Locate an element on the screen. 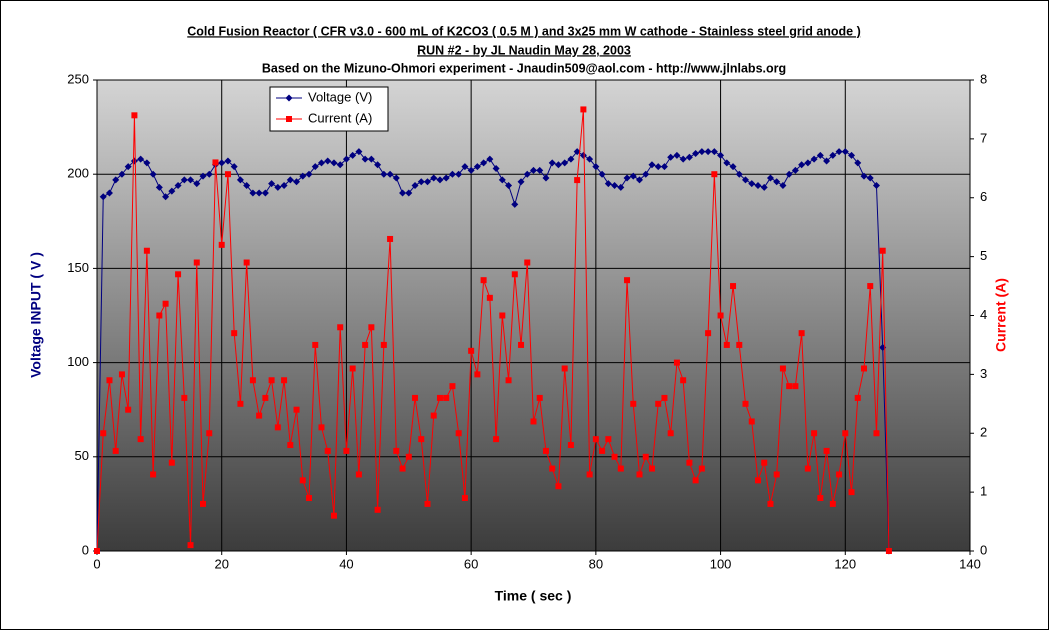  y2-axis-title: Current (A) is located at coordinates (1001, 315).